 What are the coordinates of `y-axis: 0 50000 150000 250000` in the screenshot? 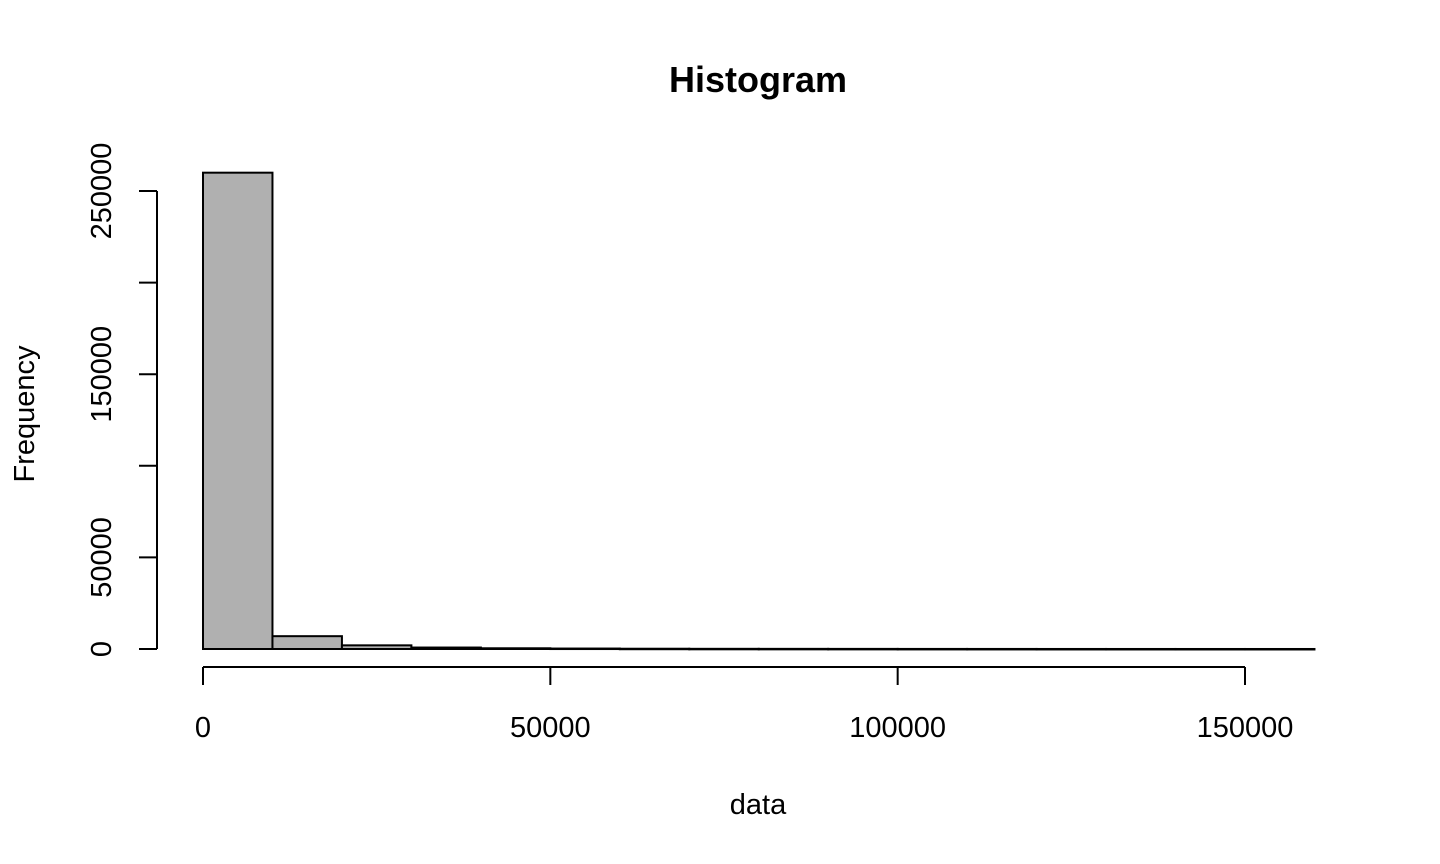 It's located at (122, 400).